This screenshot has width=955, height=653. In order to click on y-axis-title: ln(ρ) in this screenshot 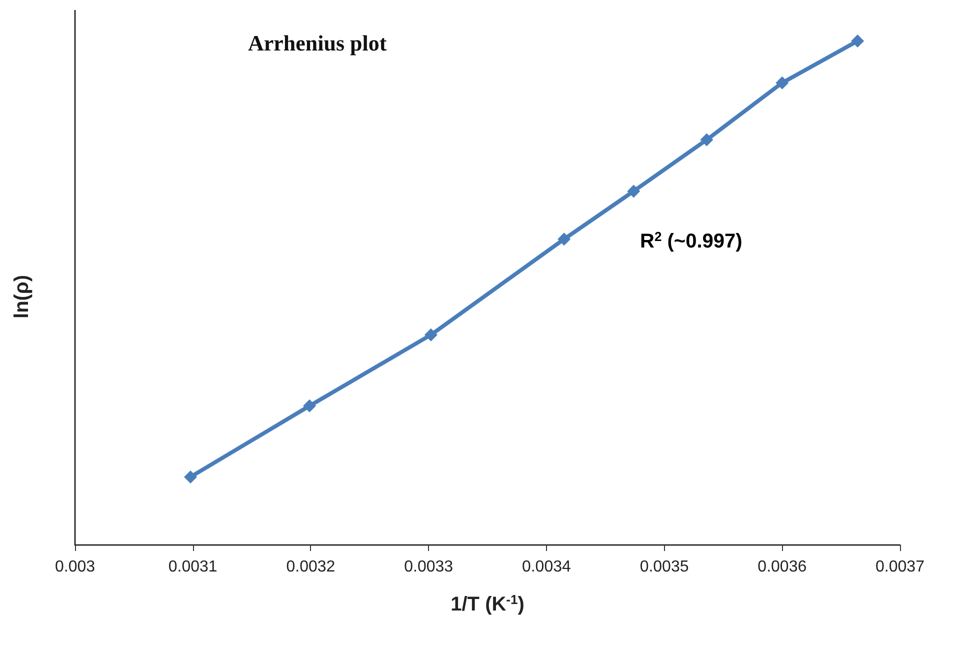, I will do `click(22, 296)`.